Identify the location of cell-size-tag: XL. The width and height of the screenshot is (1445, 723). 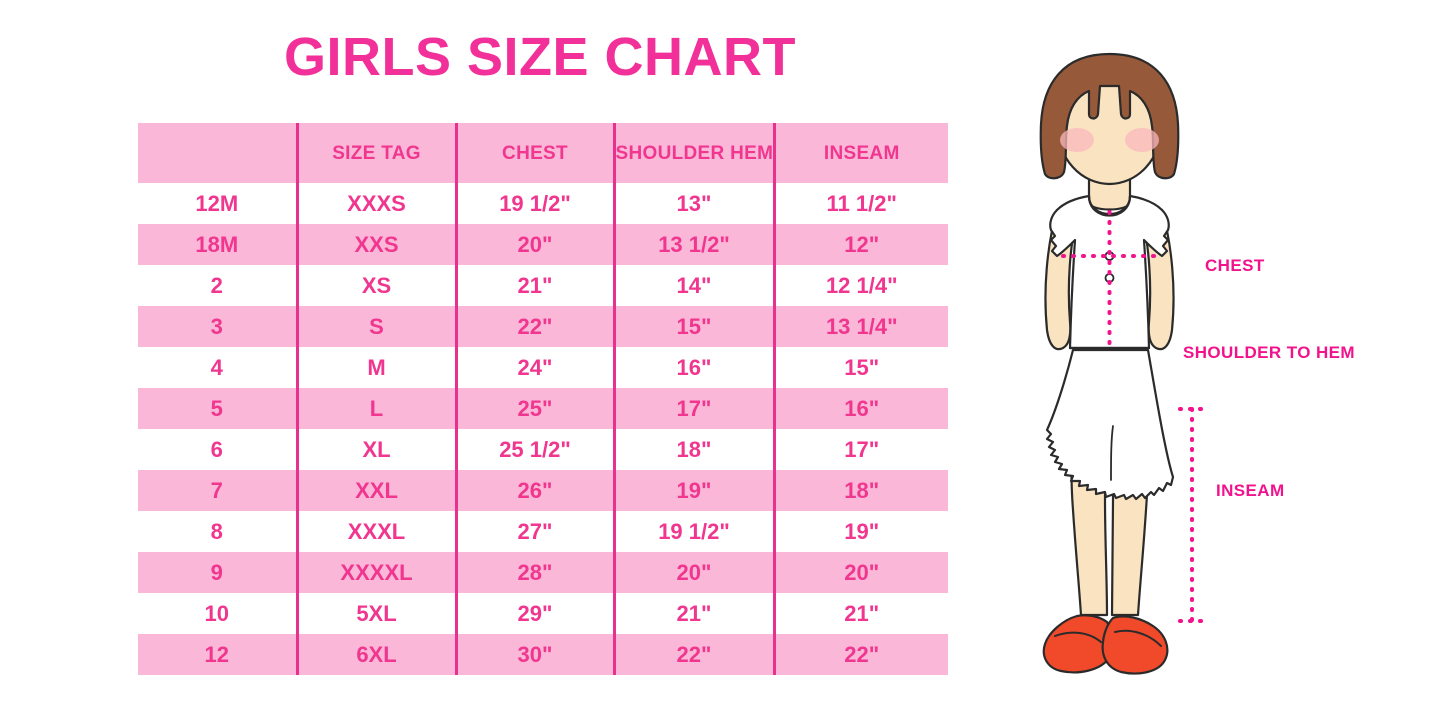
(375, 449).